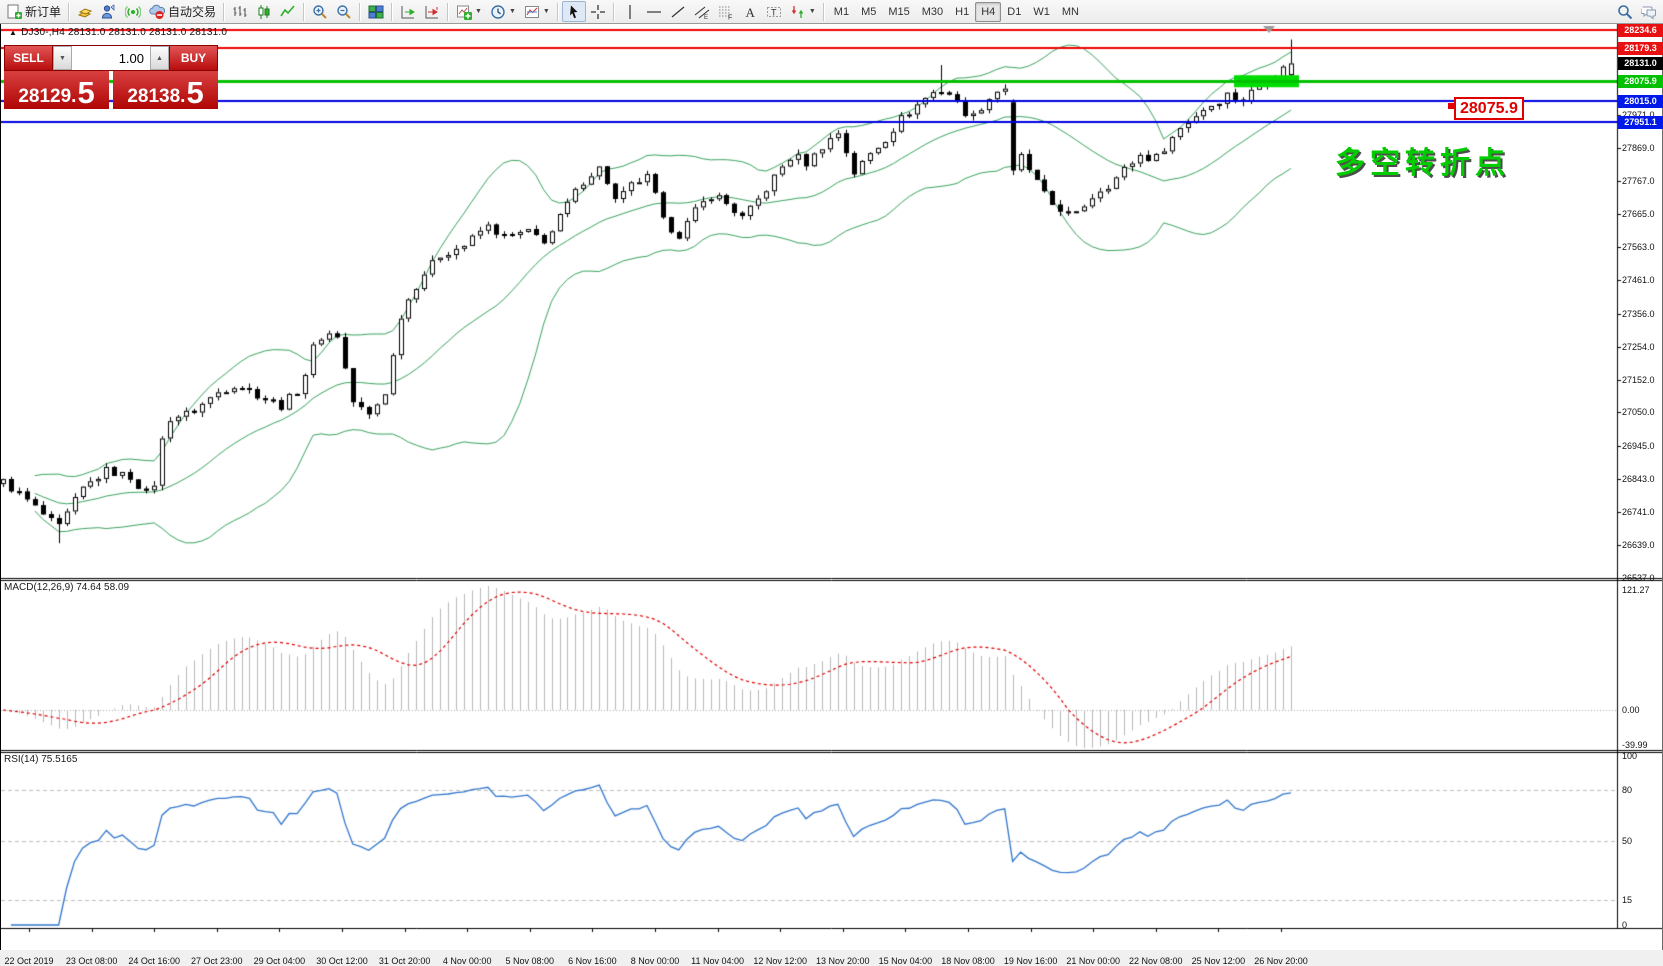  Describe the element at coordinates (240, 11) in the screenshot. I see `bar-chart-mode-button` at that location.